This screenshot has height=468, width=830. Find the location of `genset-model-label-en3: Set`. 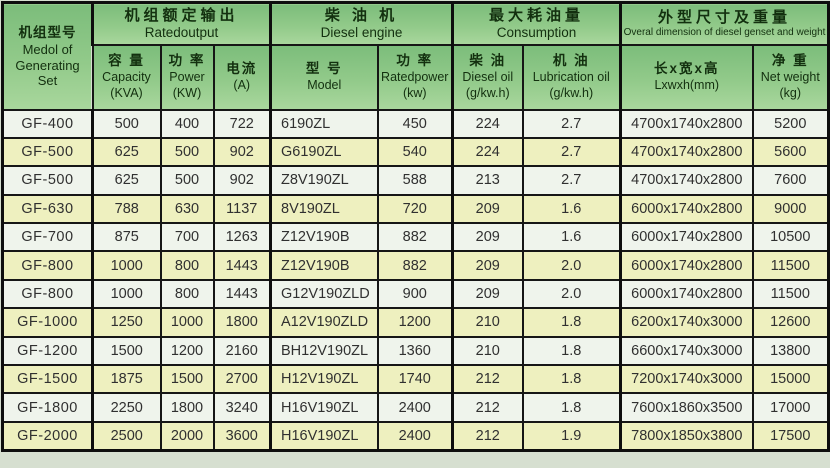

genset-model-label-en3: Set is located at coordinates (47, 81).